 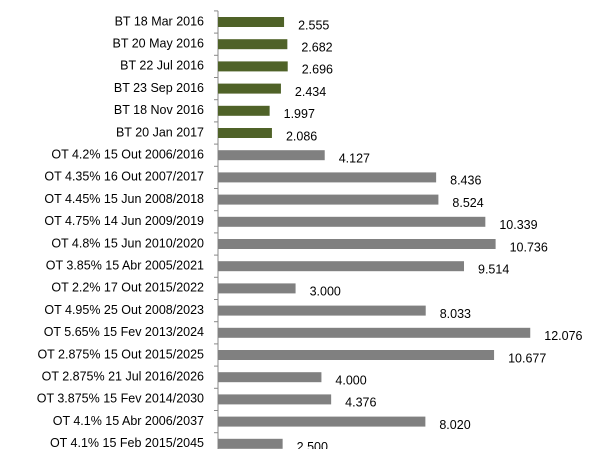 What do you see at coordinates (454, 425) in the screenshot?
I see `value-label: 8.020` at bounding box center [454, 425].